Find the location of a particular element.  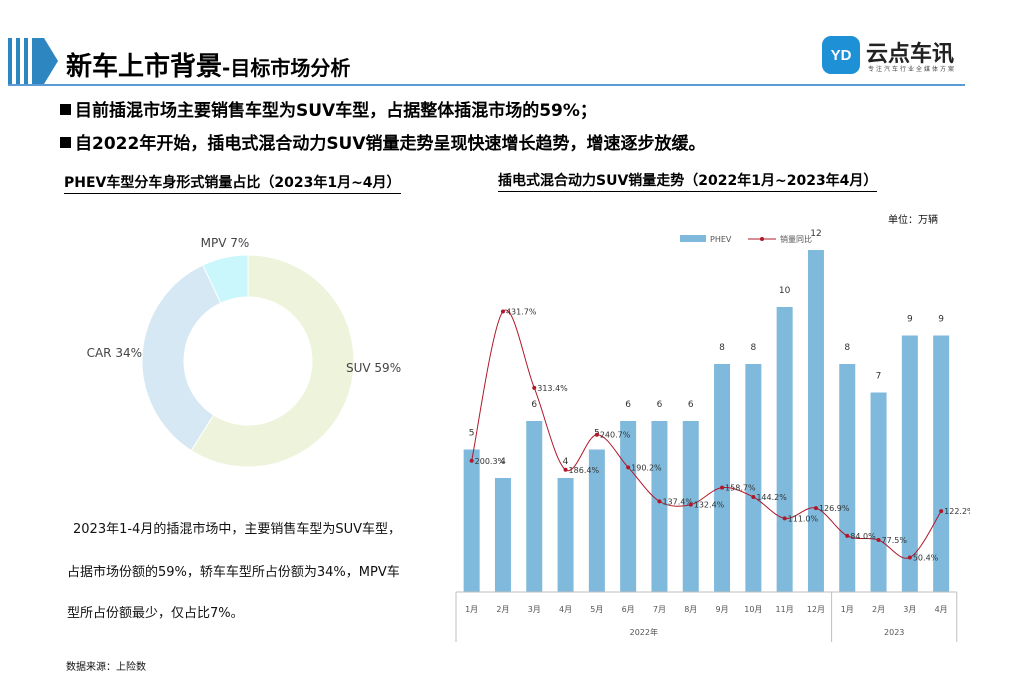

x-group-label: 2023 is located at coordinates (894, 632).